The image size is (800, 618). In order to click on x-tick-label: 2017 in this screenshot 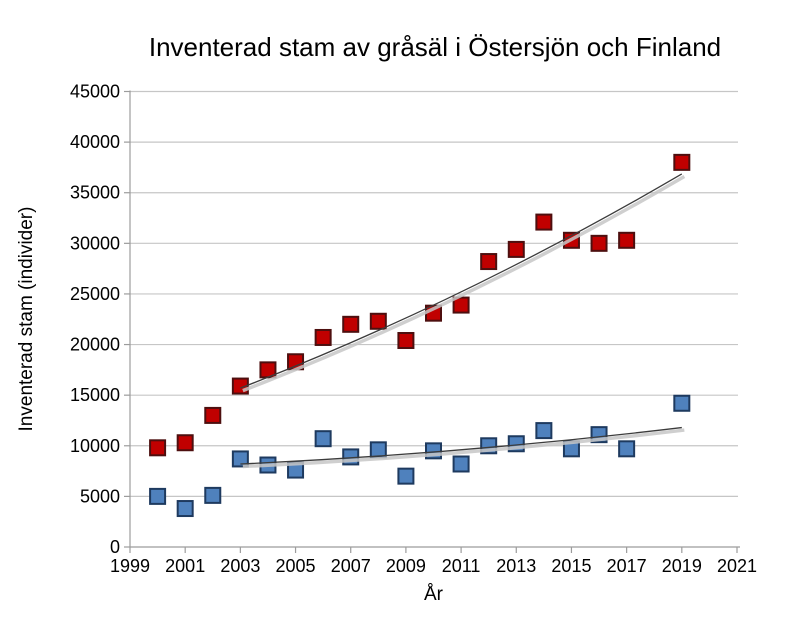, I will do `click(627, 566)`.